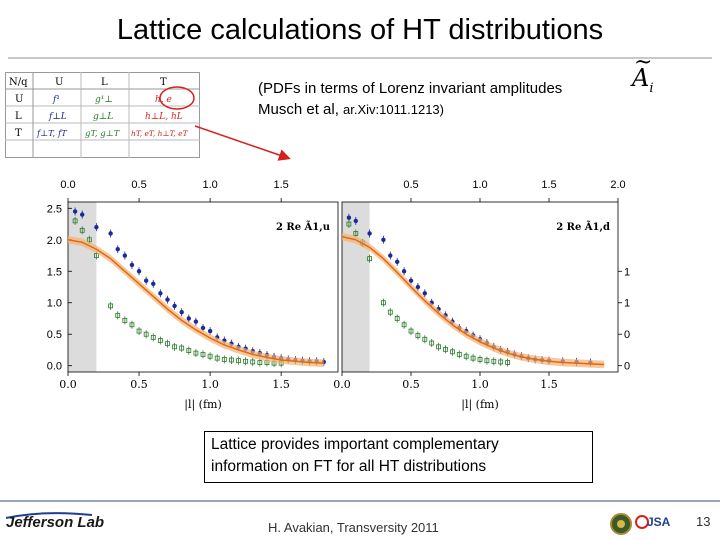 This screenshot has height=540, width=720. What do you see at coordinates (164, 117) in the screenshot?
I see `table-cell: h⊥L, hL` at bounding box center [164, 117].